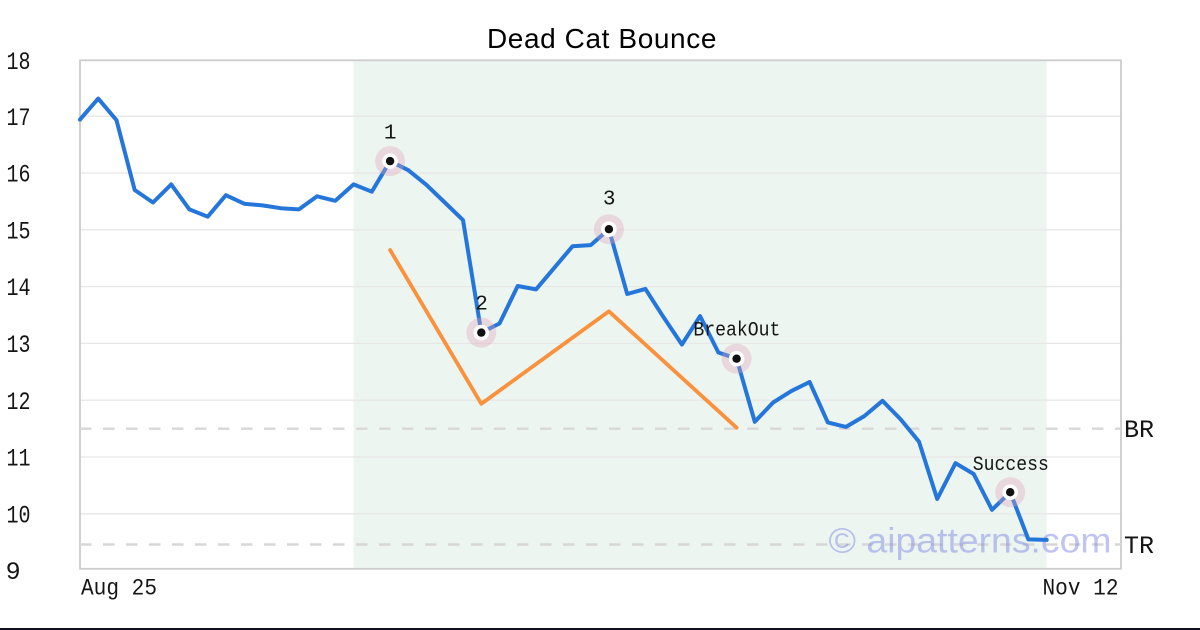 Image resolution: width=1200 pixels, height=630 pixels. I want to click on svg-text: 14, so click(19, 288).